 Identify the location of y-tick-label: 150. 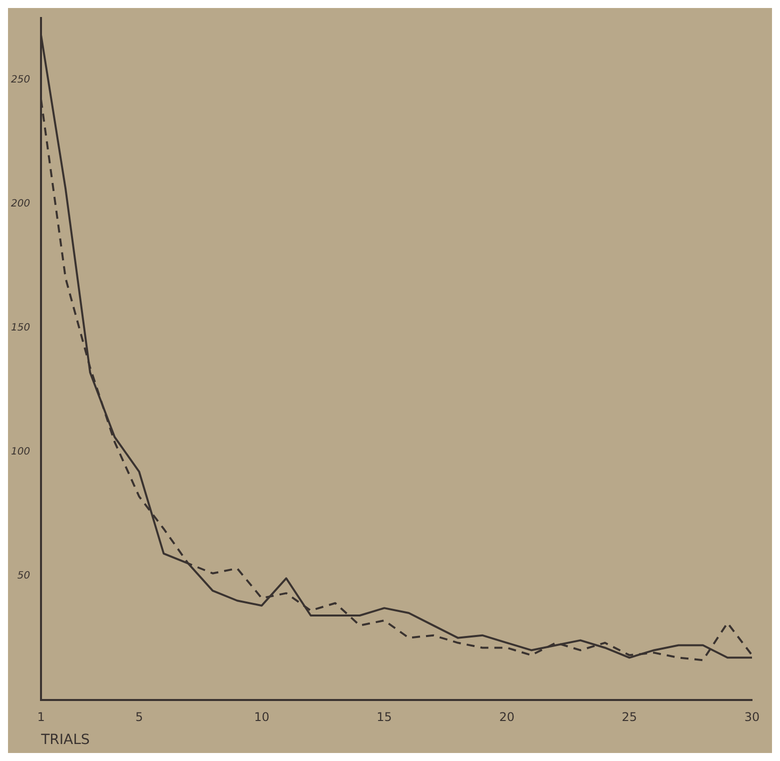
(20, 328).